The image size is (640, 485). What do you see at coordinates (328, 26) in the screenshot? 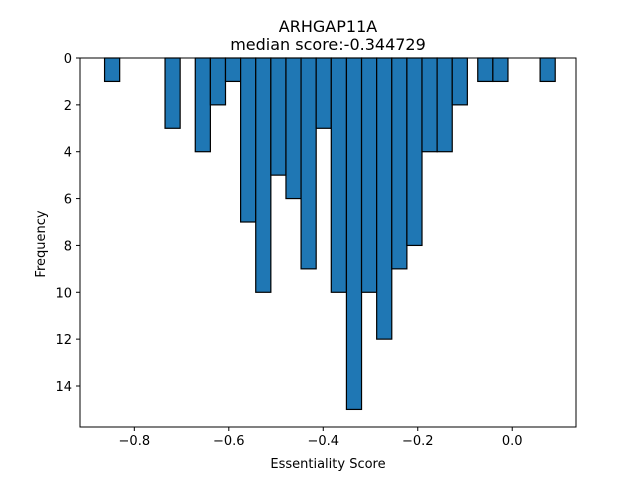
I see `chart-title: ARHGAP11A` at bounding box center [328, 26].